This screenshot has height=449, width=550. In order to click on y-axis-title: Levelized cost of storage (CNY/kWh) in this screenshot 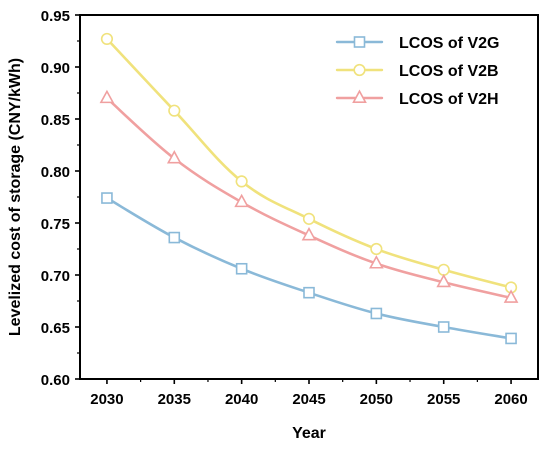, I will do `click(15, 197)`.